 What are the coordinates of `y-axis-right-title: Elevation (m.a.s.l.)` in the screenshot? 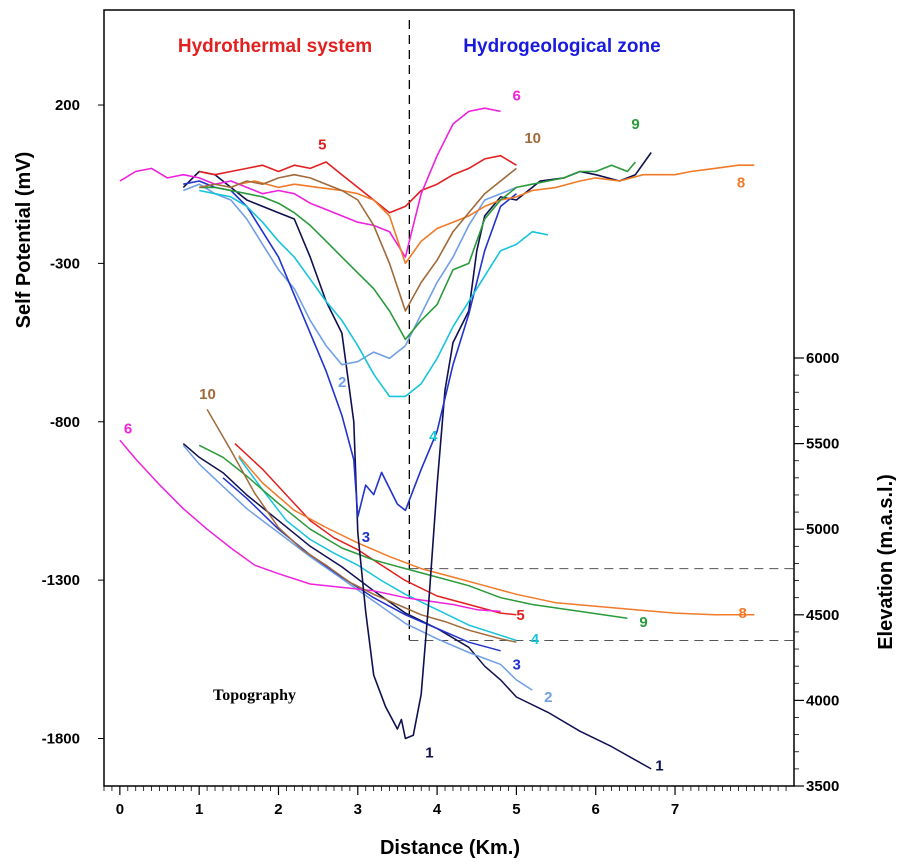 It's located at (886, 562).